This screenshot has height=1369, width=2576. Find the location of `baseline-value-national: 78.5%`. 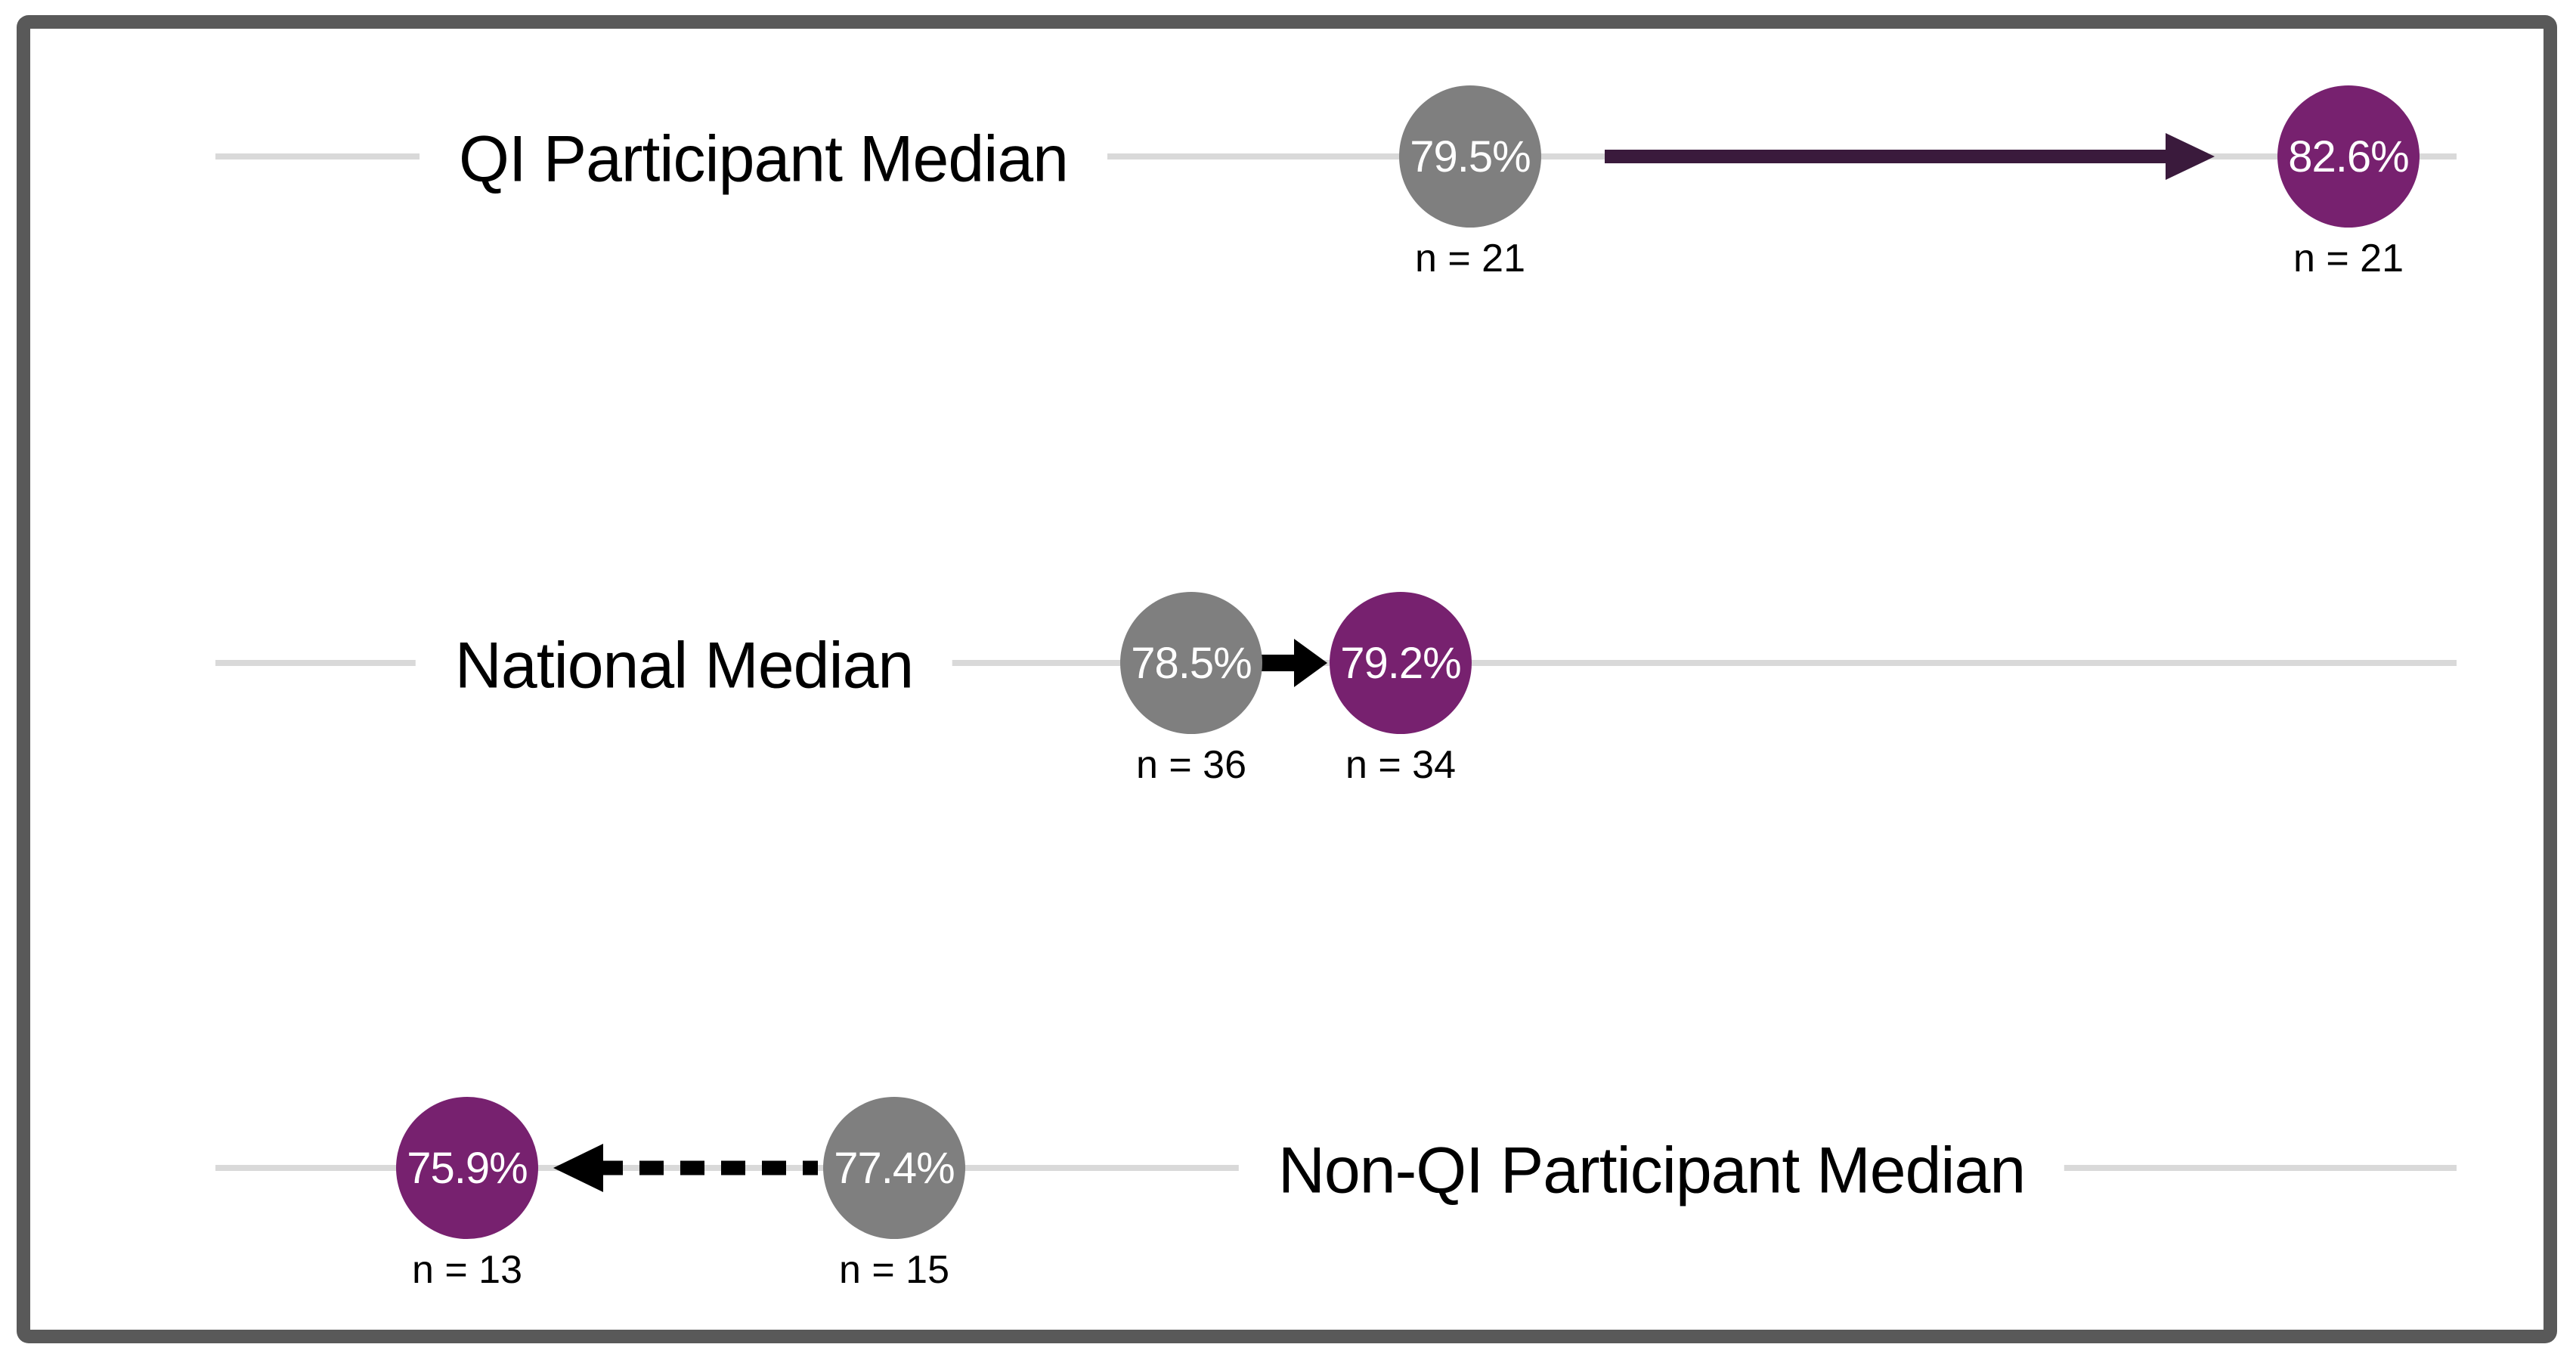

baseline-value-national: 78.5% is located at coordinates (1191, 663).